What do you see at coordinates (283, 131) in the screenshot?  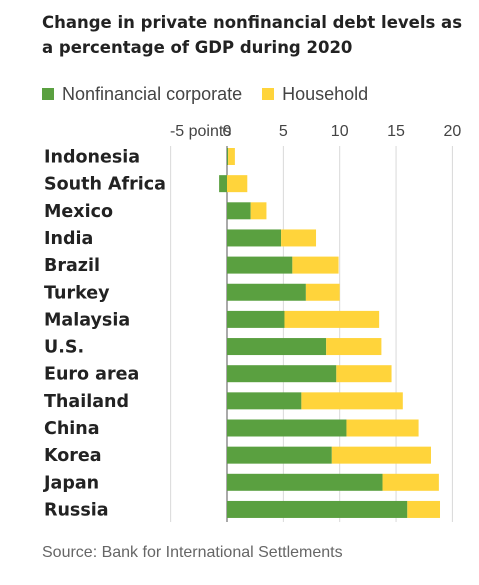 I see `x-tick-label: 5` at bounding box center [283, 131].